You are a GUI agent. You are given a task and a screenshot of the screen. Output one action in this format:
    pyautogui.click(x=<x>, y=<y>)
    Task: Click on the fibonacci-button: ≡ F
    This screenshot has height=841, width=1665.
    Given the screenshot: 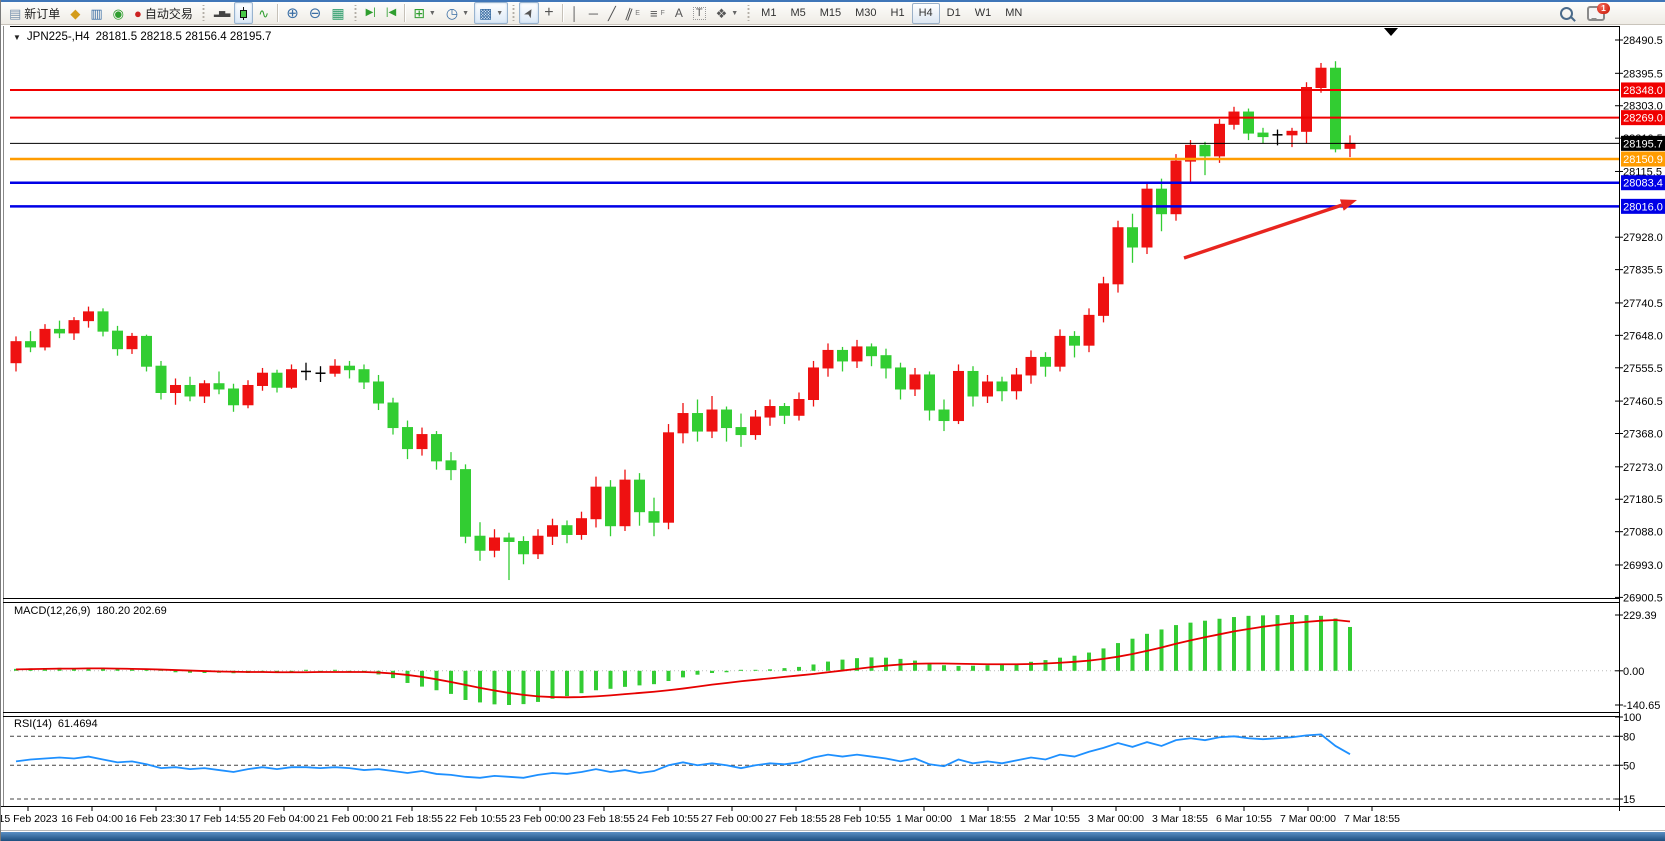 What is the action you would take?
    pyautogui.click(x=657, y=13)
    